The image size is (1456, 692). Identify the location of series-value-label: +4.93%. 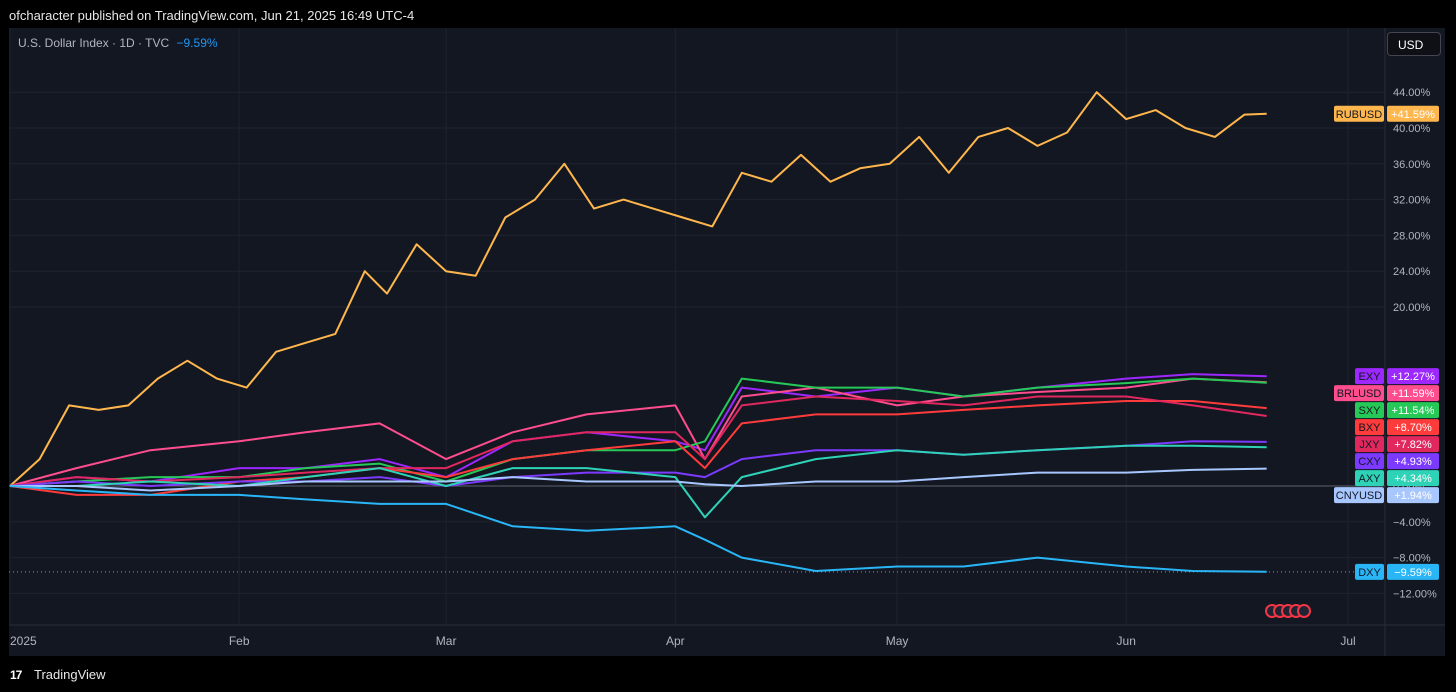
(1413, 462).